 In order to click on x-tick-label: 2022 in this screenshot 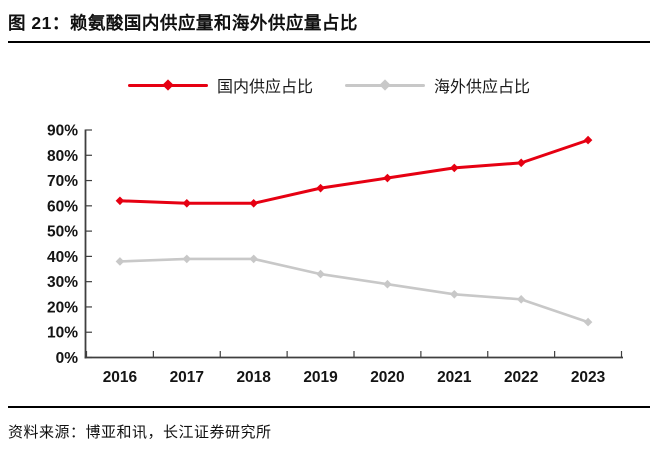, I will do `click(521, 377)`.